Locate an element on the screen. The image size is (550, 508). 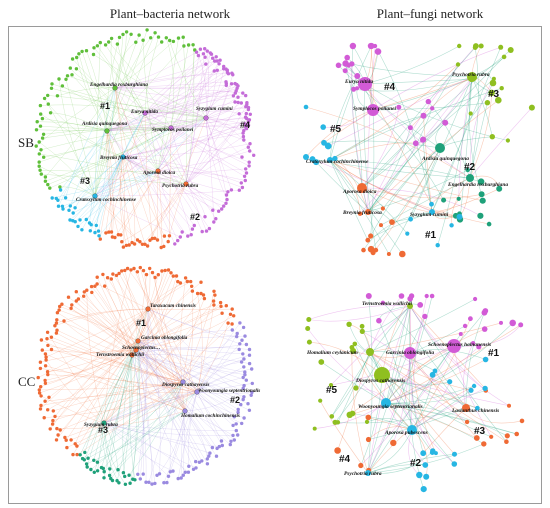
row-label-sb: SB is located at coordinates (26, 142).